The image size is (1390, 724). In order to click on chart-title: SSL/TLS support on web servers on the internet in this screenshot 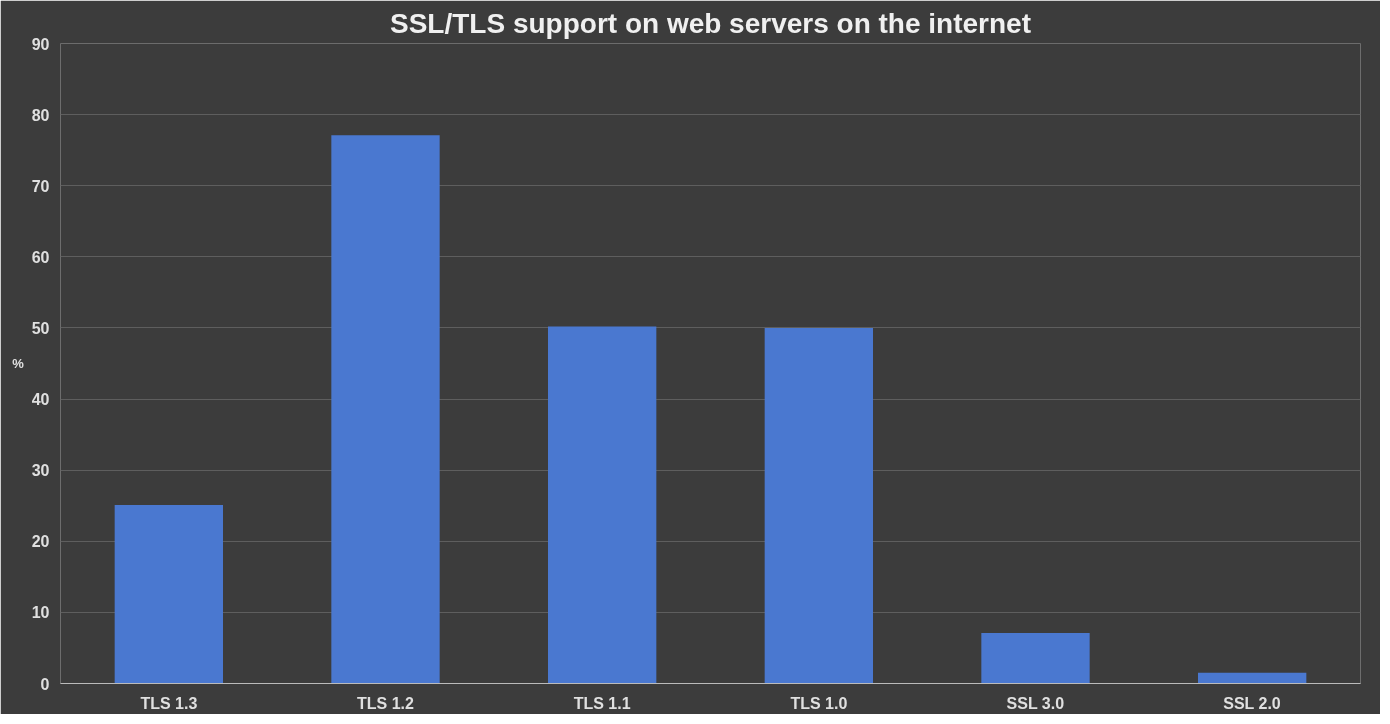, I will do `click(710, 23)`.